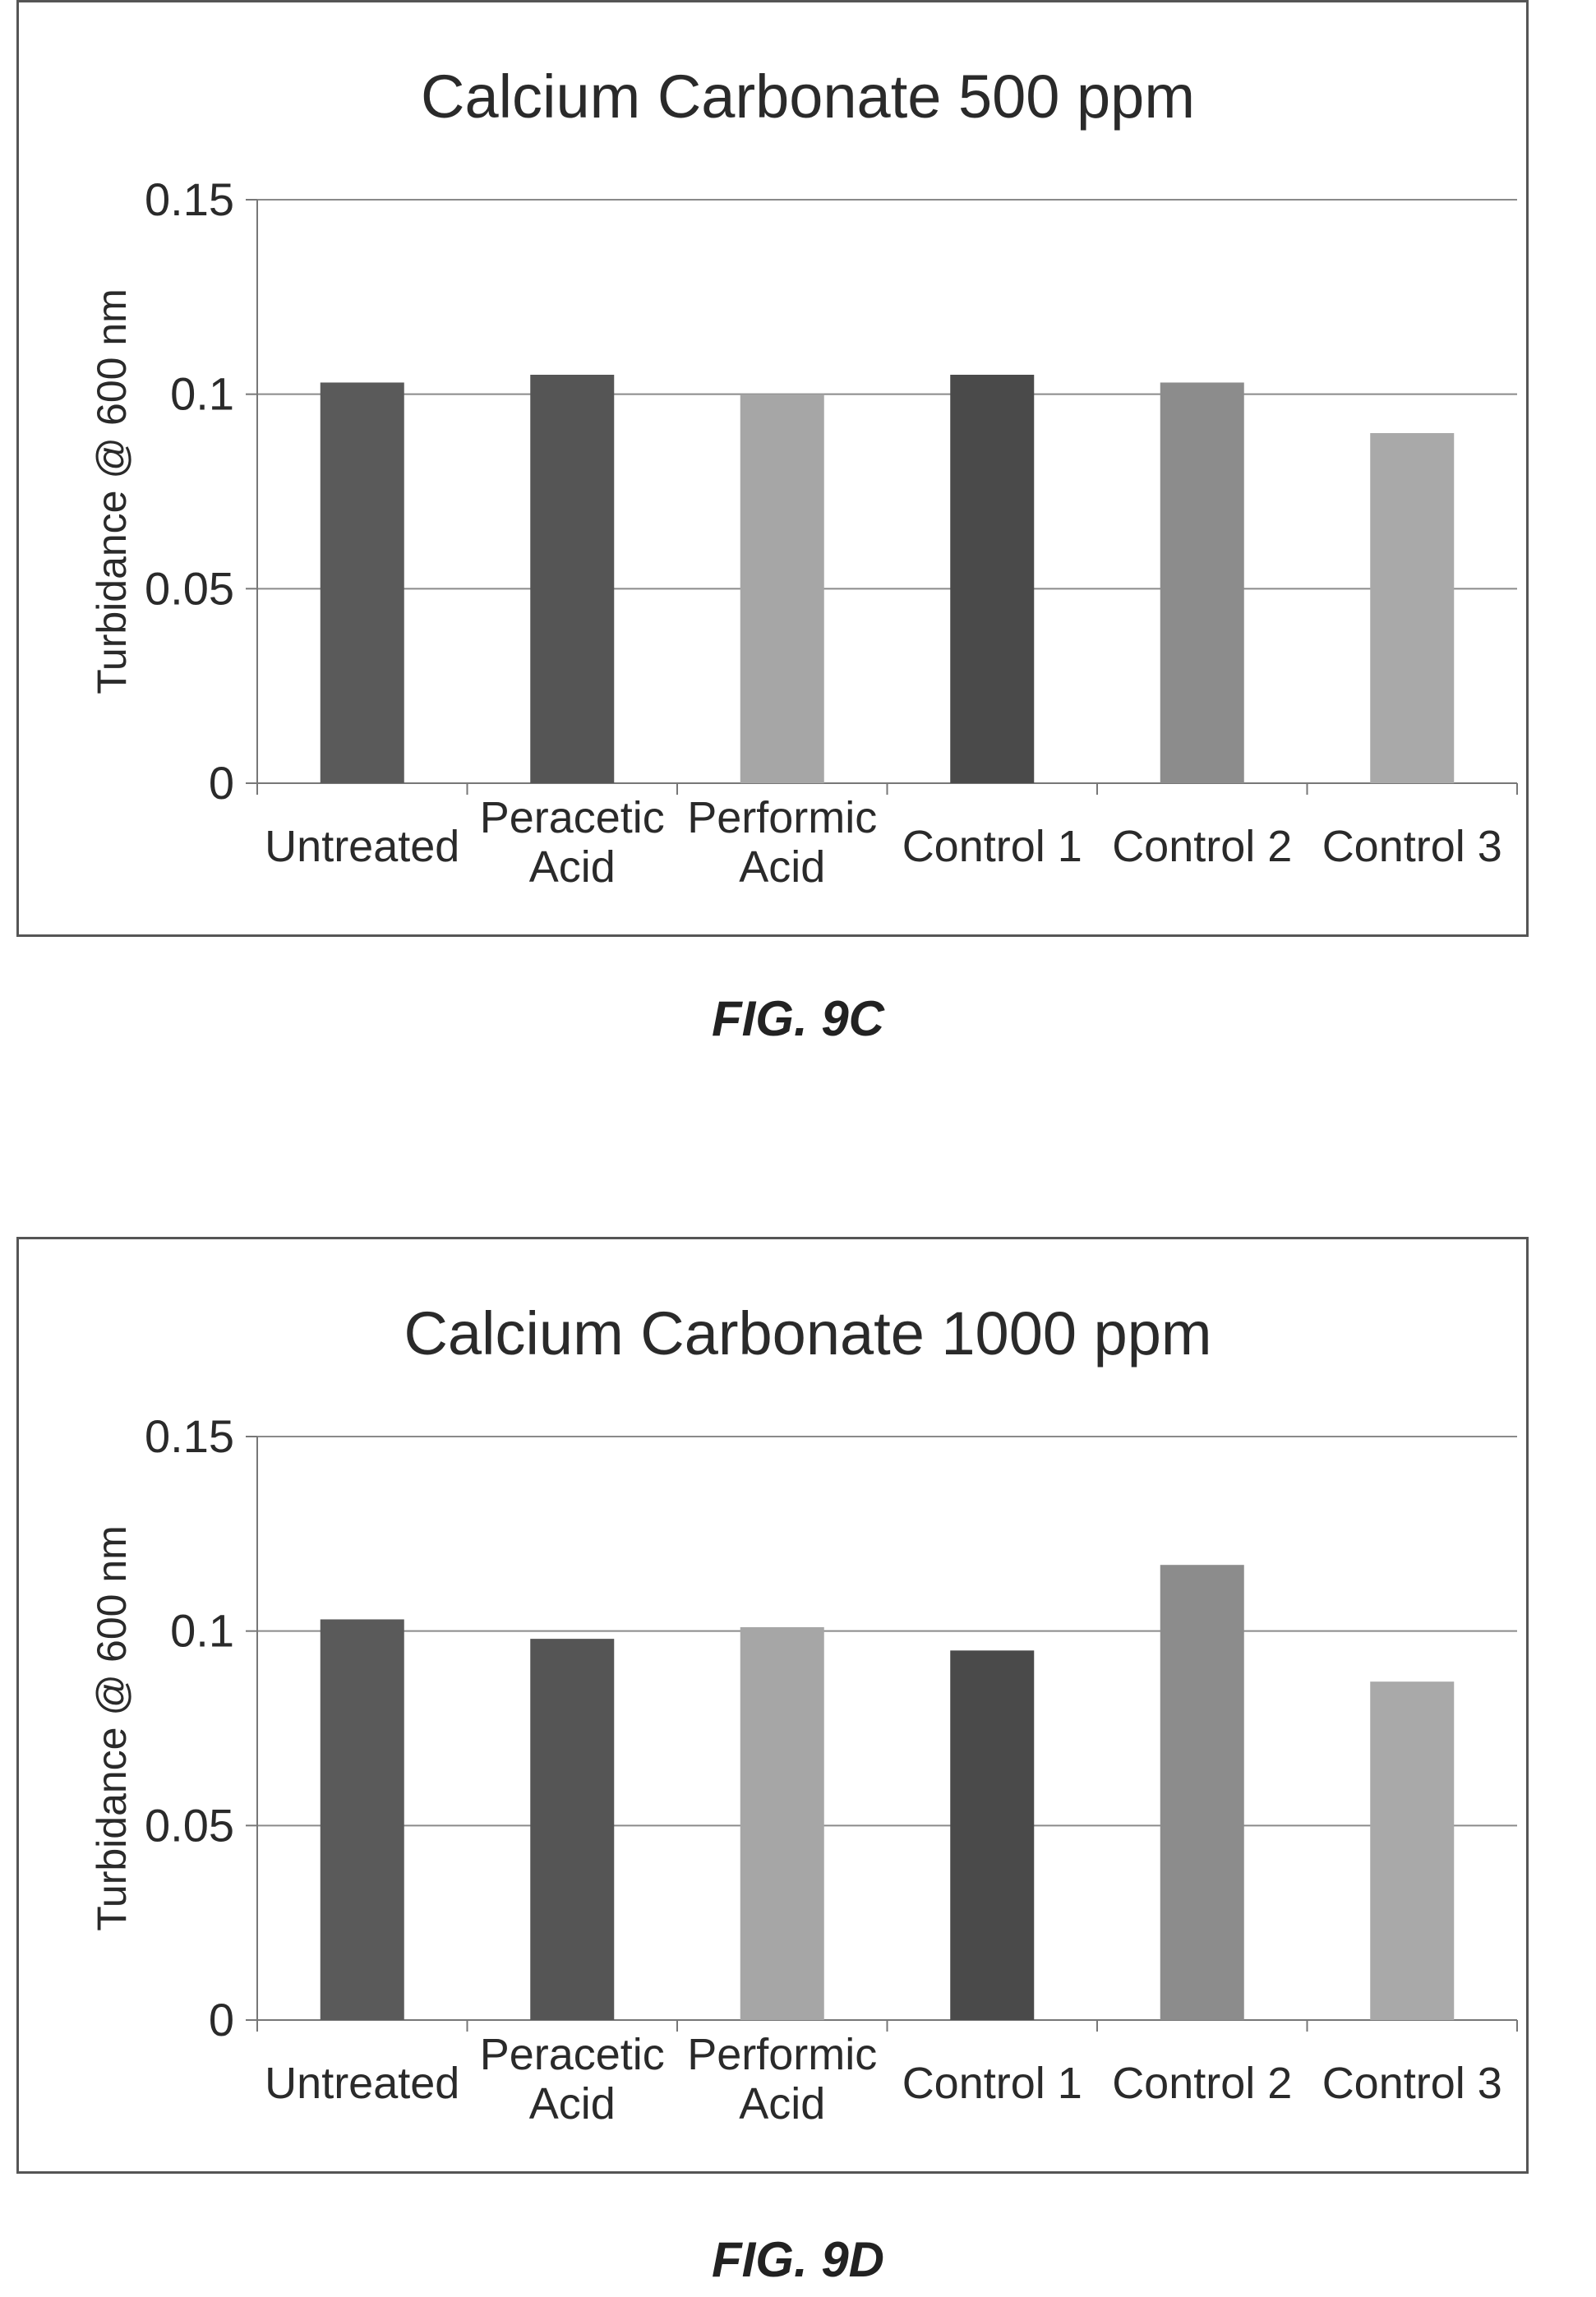 This screenshot has width=1596, height=2297. I want to click on chart-title: Calcium Carbonate 500 ppm, so click(808, 96).